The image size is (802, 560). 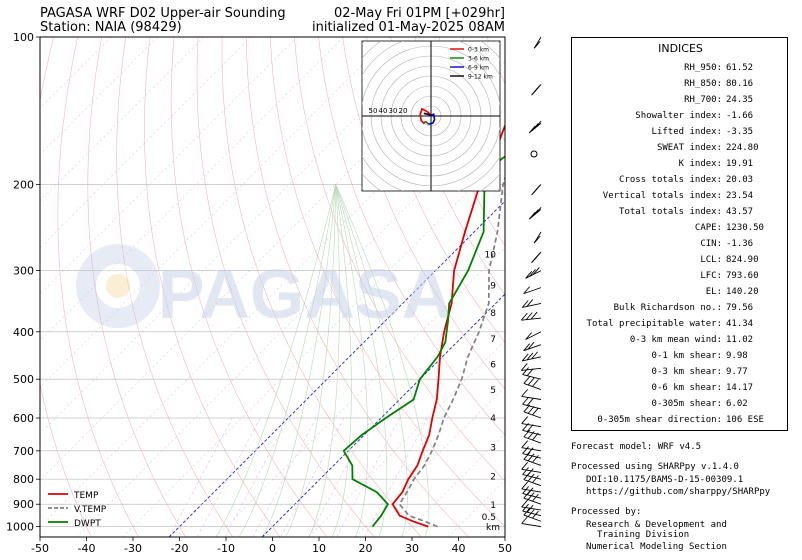 What do you see at coordinates (393, 111) in the screenshot?
I see `hodograph-ring-label: 30` at bounding box center [393, 111].